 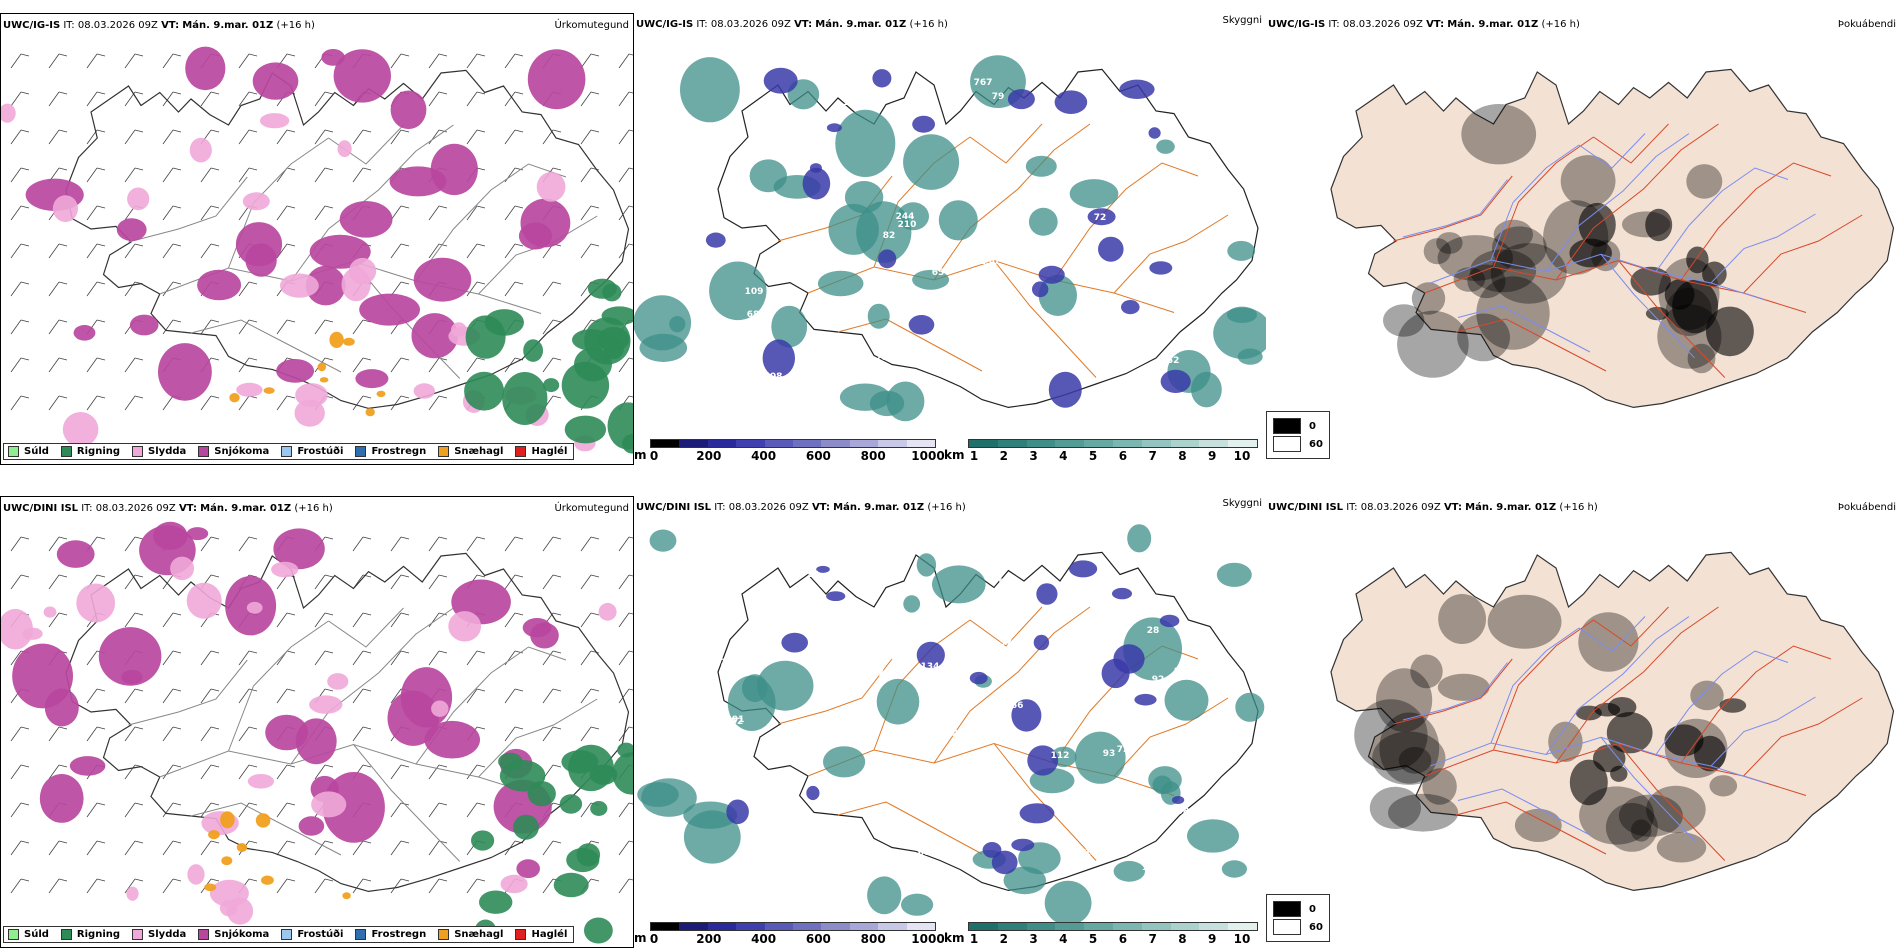 I want to click on ceiling-tick: 600, so click(x=818, y=939).